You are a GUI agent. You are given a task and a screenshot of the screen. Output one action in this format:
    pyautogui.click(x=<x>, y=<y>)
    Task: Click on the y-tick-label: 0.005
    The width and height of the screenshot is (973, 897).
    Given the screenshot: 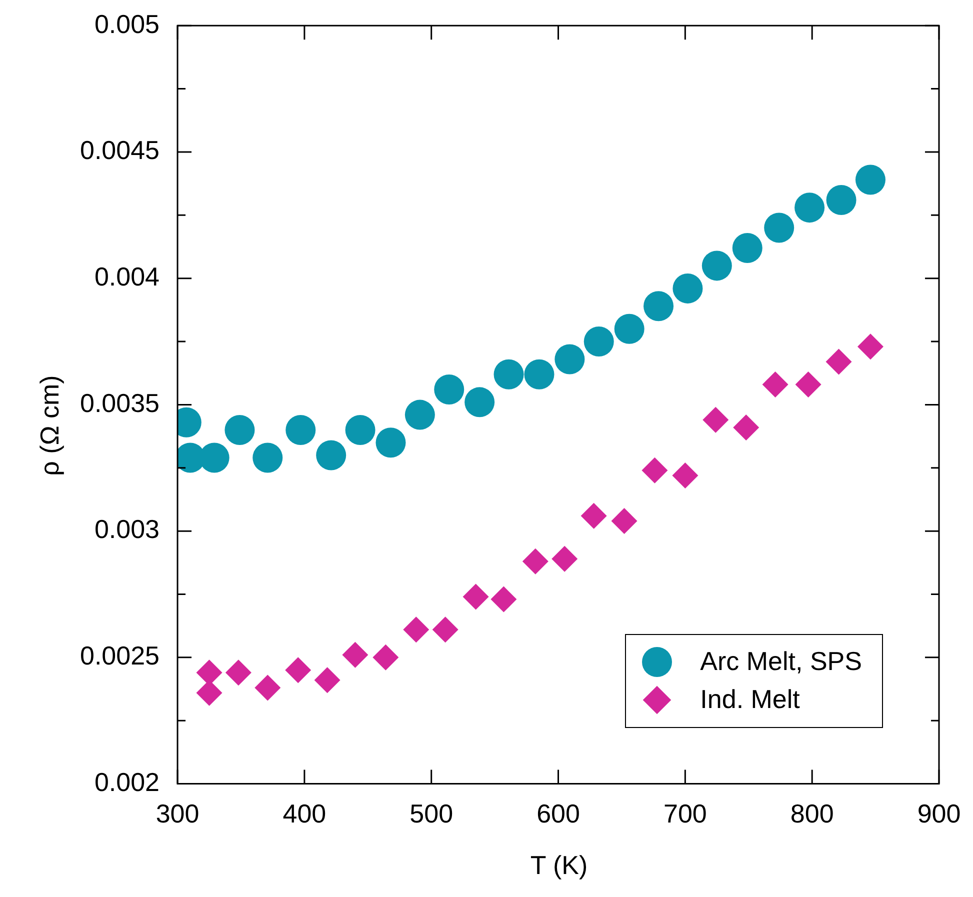 What is the action you would take?
    pyautogui.click(x=127, y=23)
    